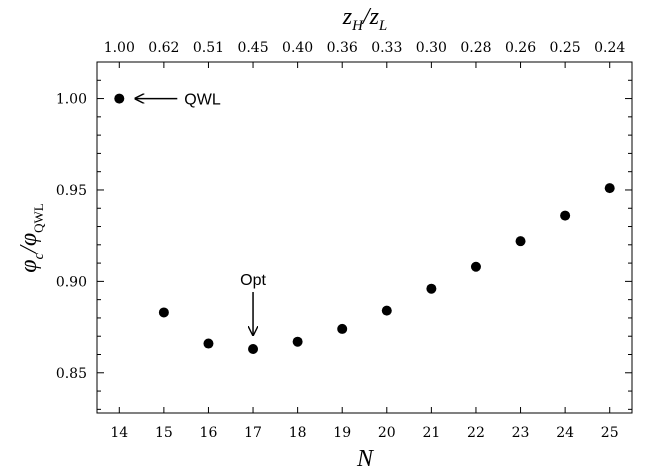 The image size is (645, 474). What do you see at coordinates (476, 433) in the screenshot?
I see `x-tick-label: 22` at bounding box center [476, 433].